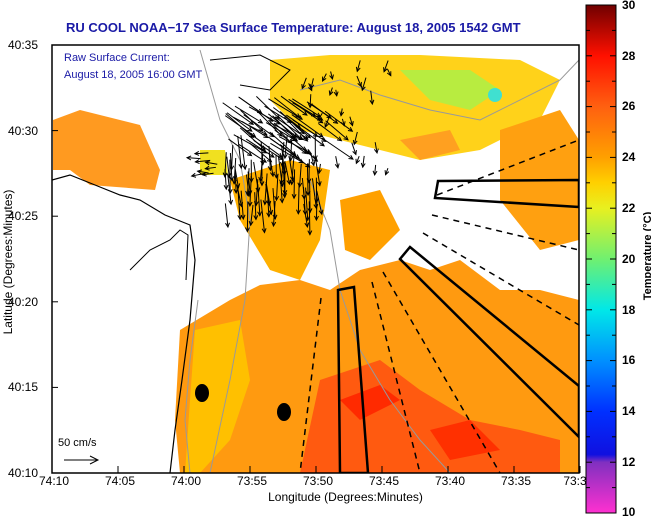 This screenshot has width=651, height=519. What do you see at coordinates (628, 106) in the screenshot?
I see `colorbar-tick-label: 26` at bounding box center [628, 106].